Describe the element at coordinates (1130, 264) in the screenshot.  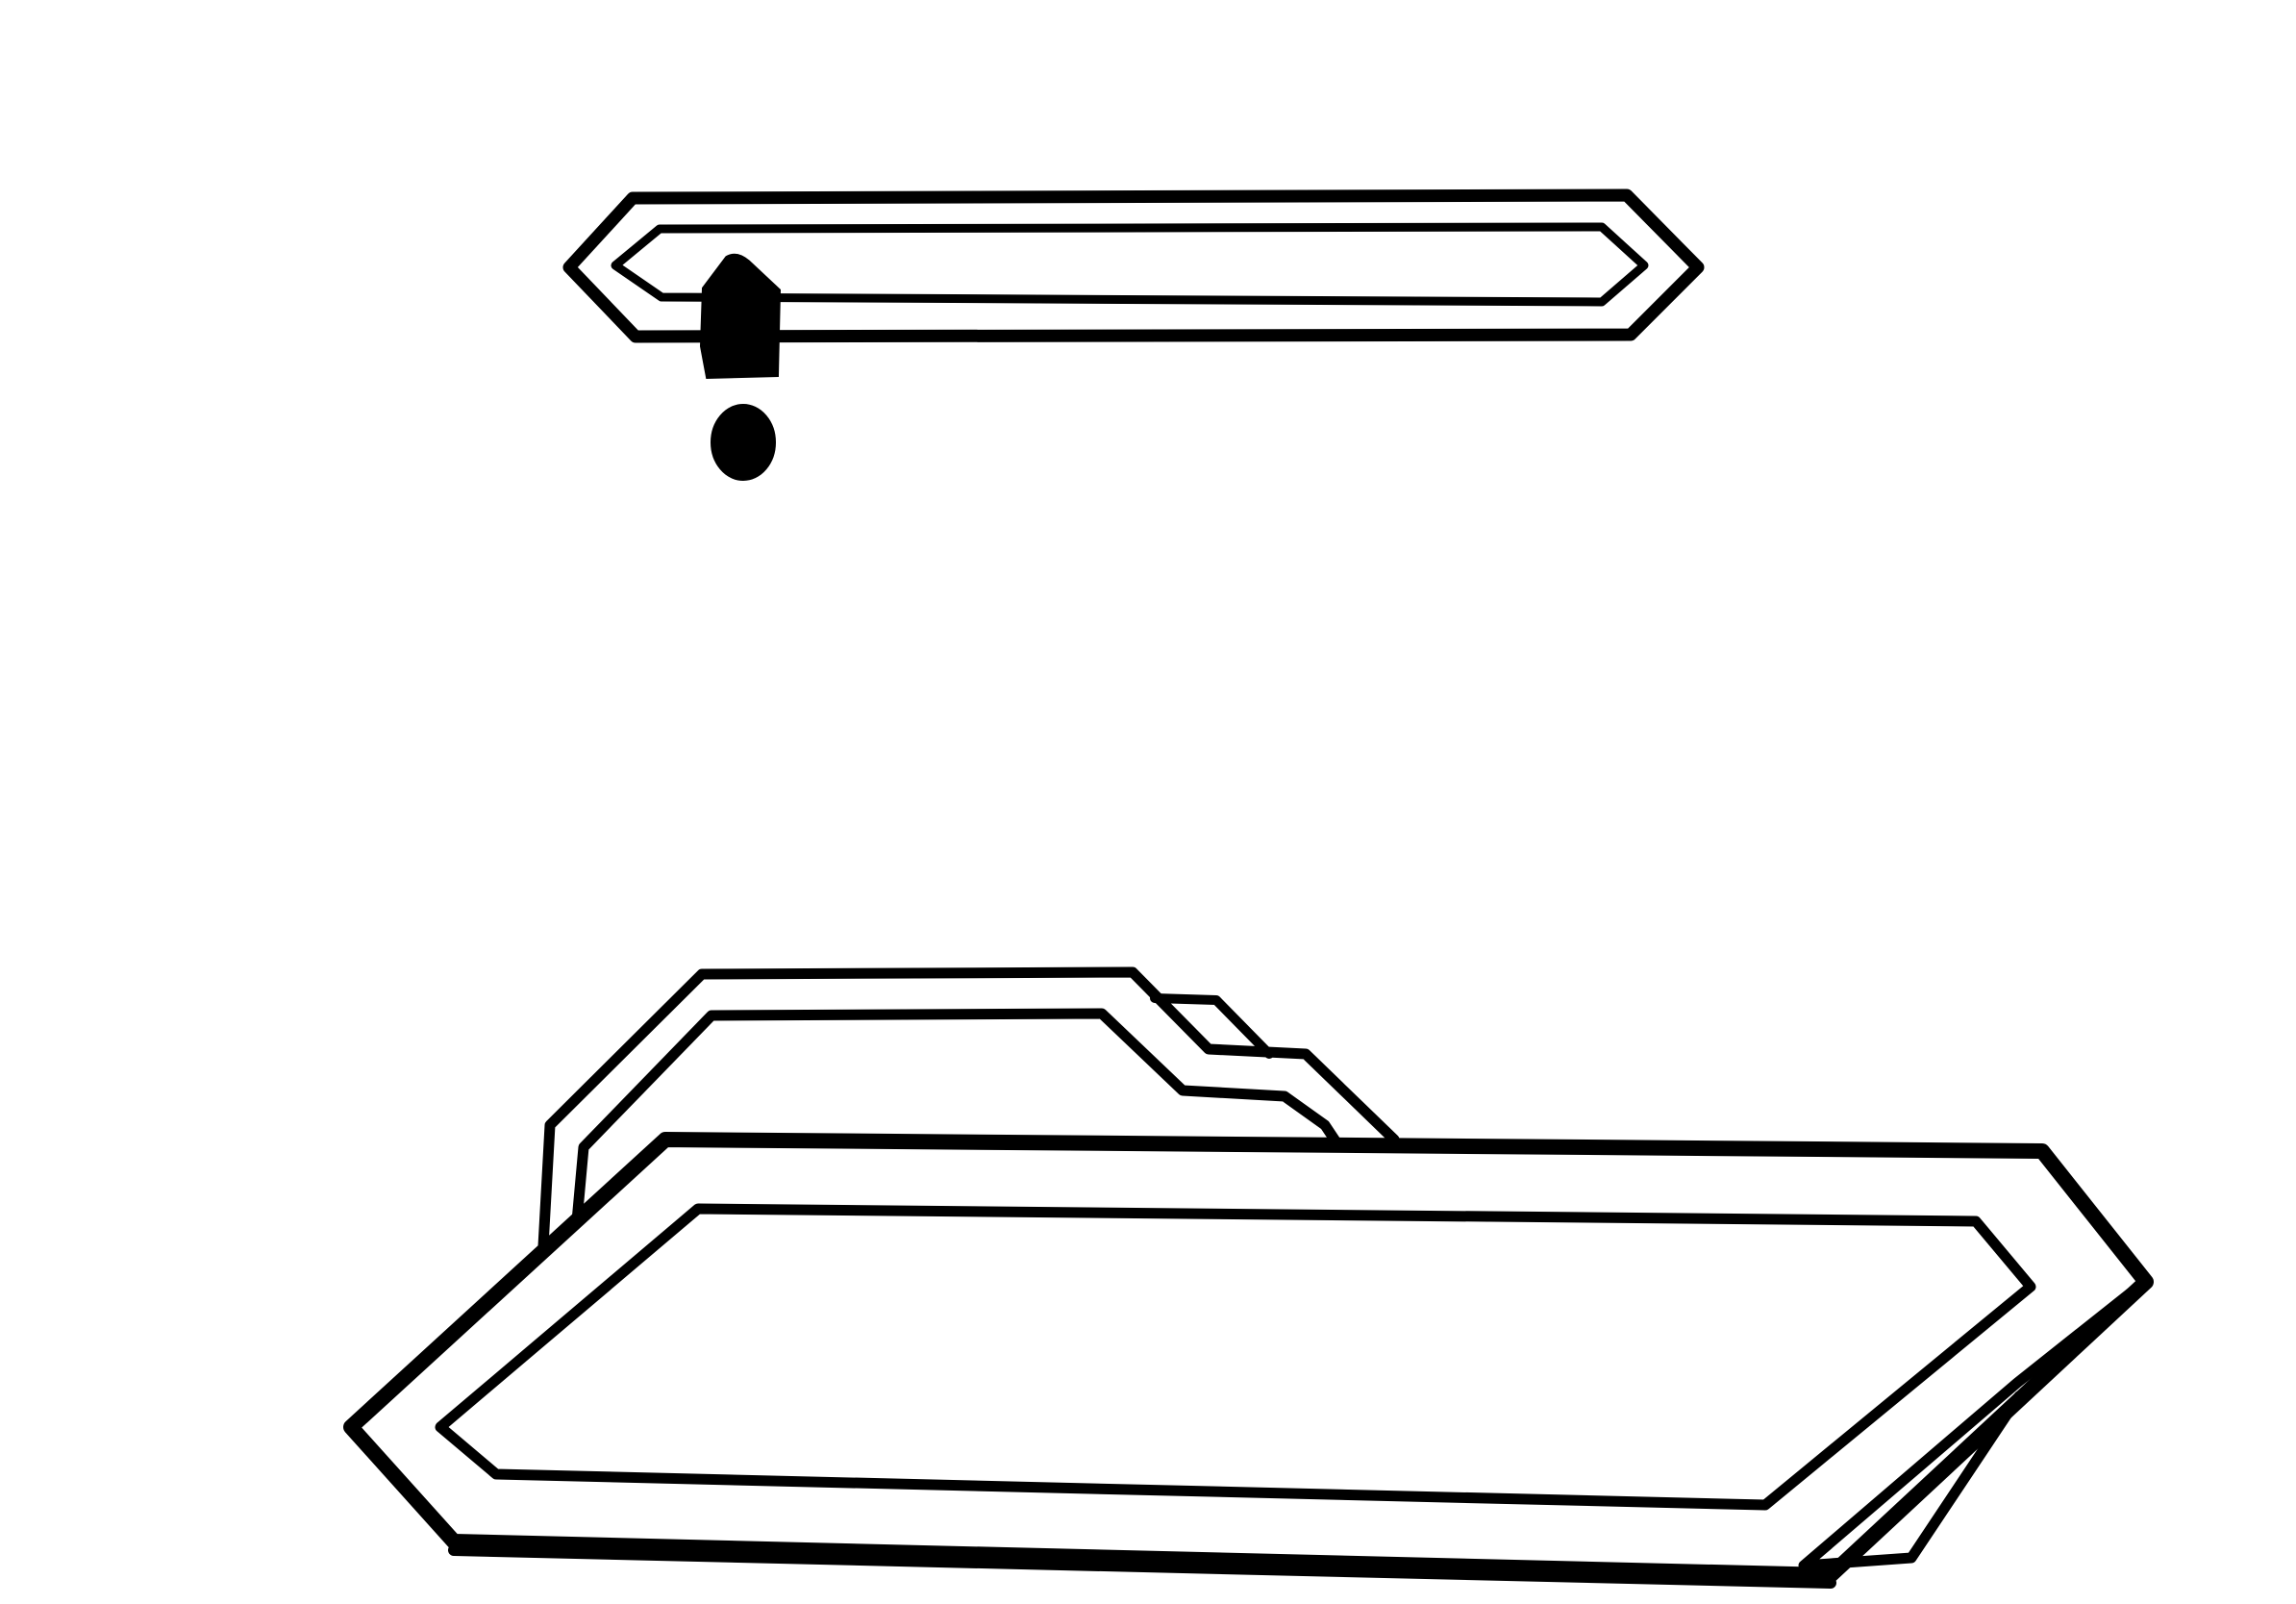
I see `bar-inner-outline` at that location.